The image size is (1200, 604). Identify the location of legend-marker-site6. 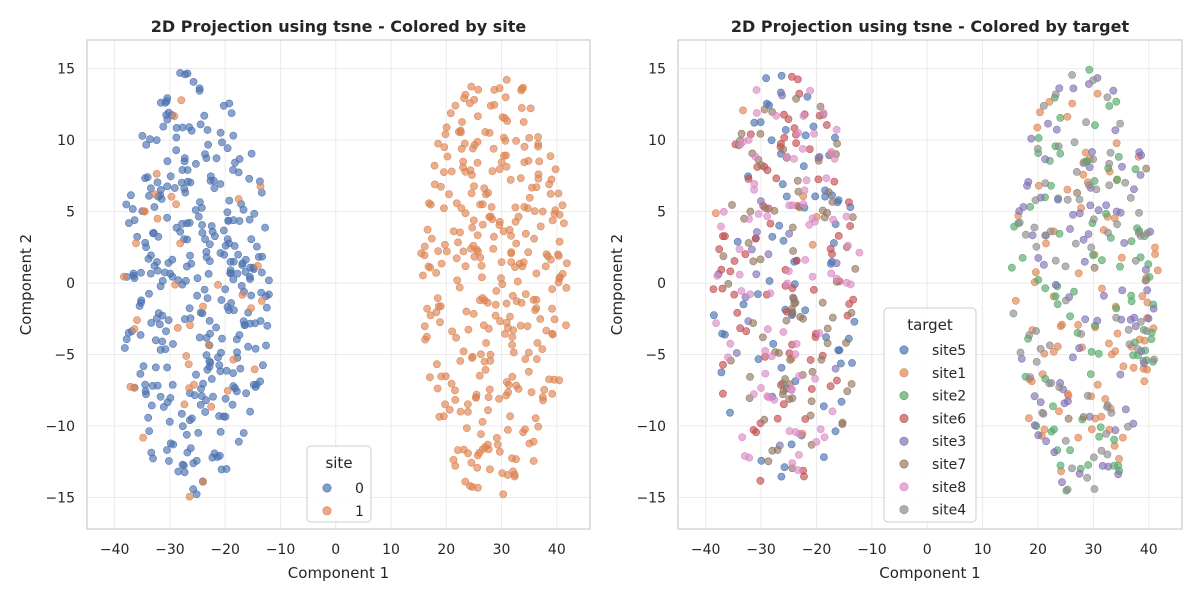
(904, 418).